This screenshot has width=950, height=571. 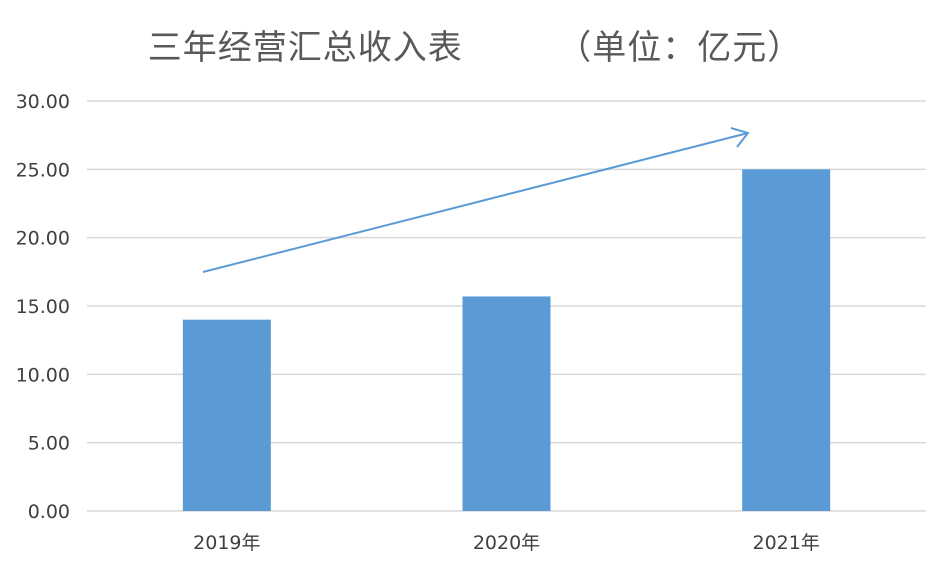 I want to click on y-tick-label: 30.00, so click(x=43, y=102).